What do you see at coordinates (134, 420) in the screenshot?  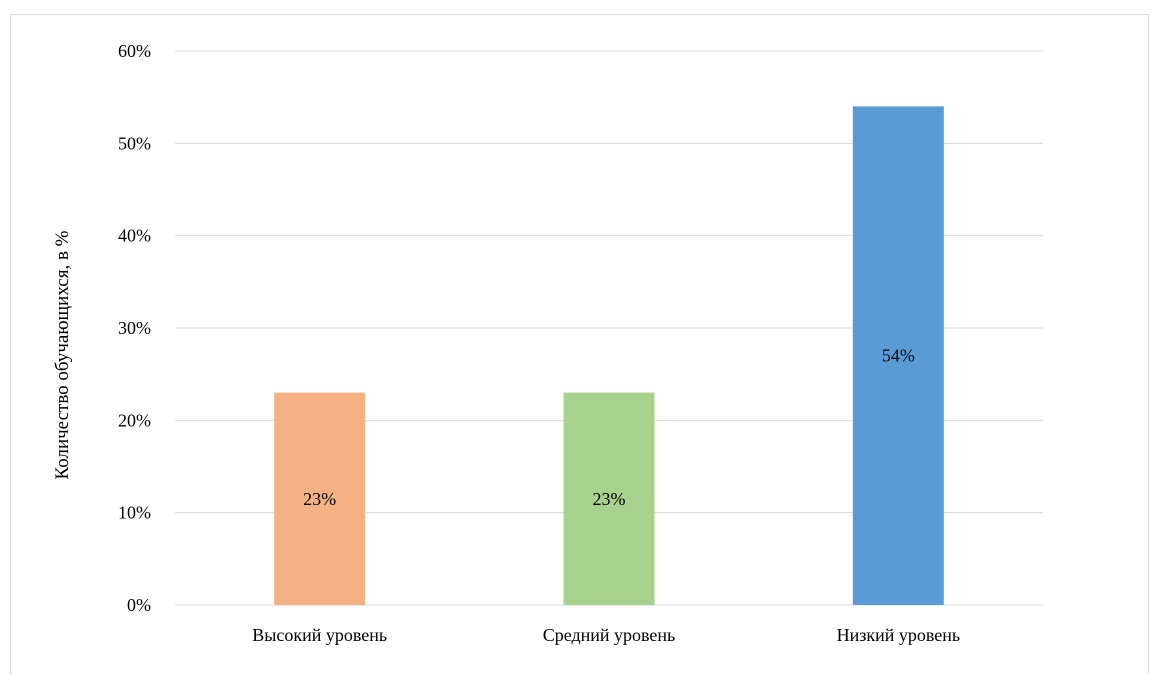 I see `y-tick-label: 20%` at bounding box center [134, 420].